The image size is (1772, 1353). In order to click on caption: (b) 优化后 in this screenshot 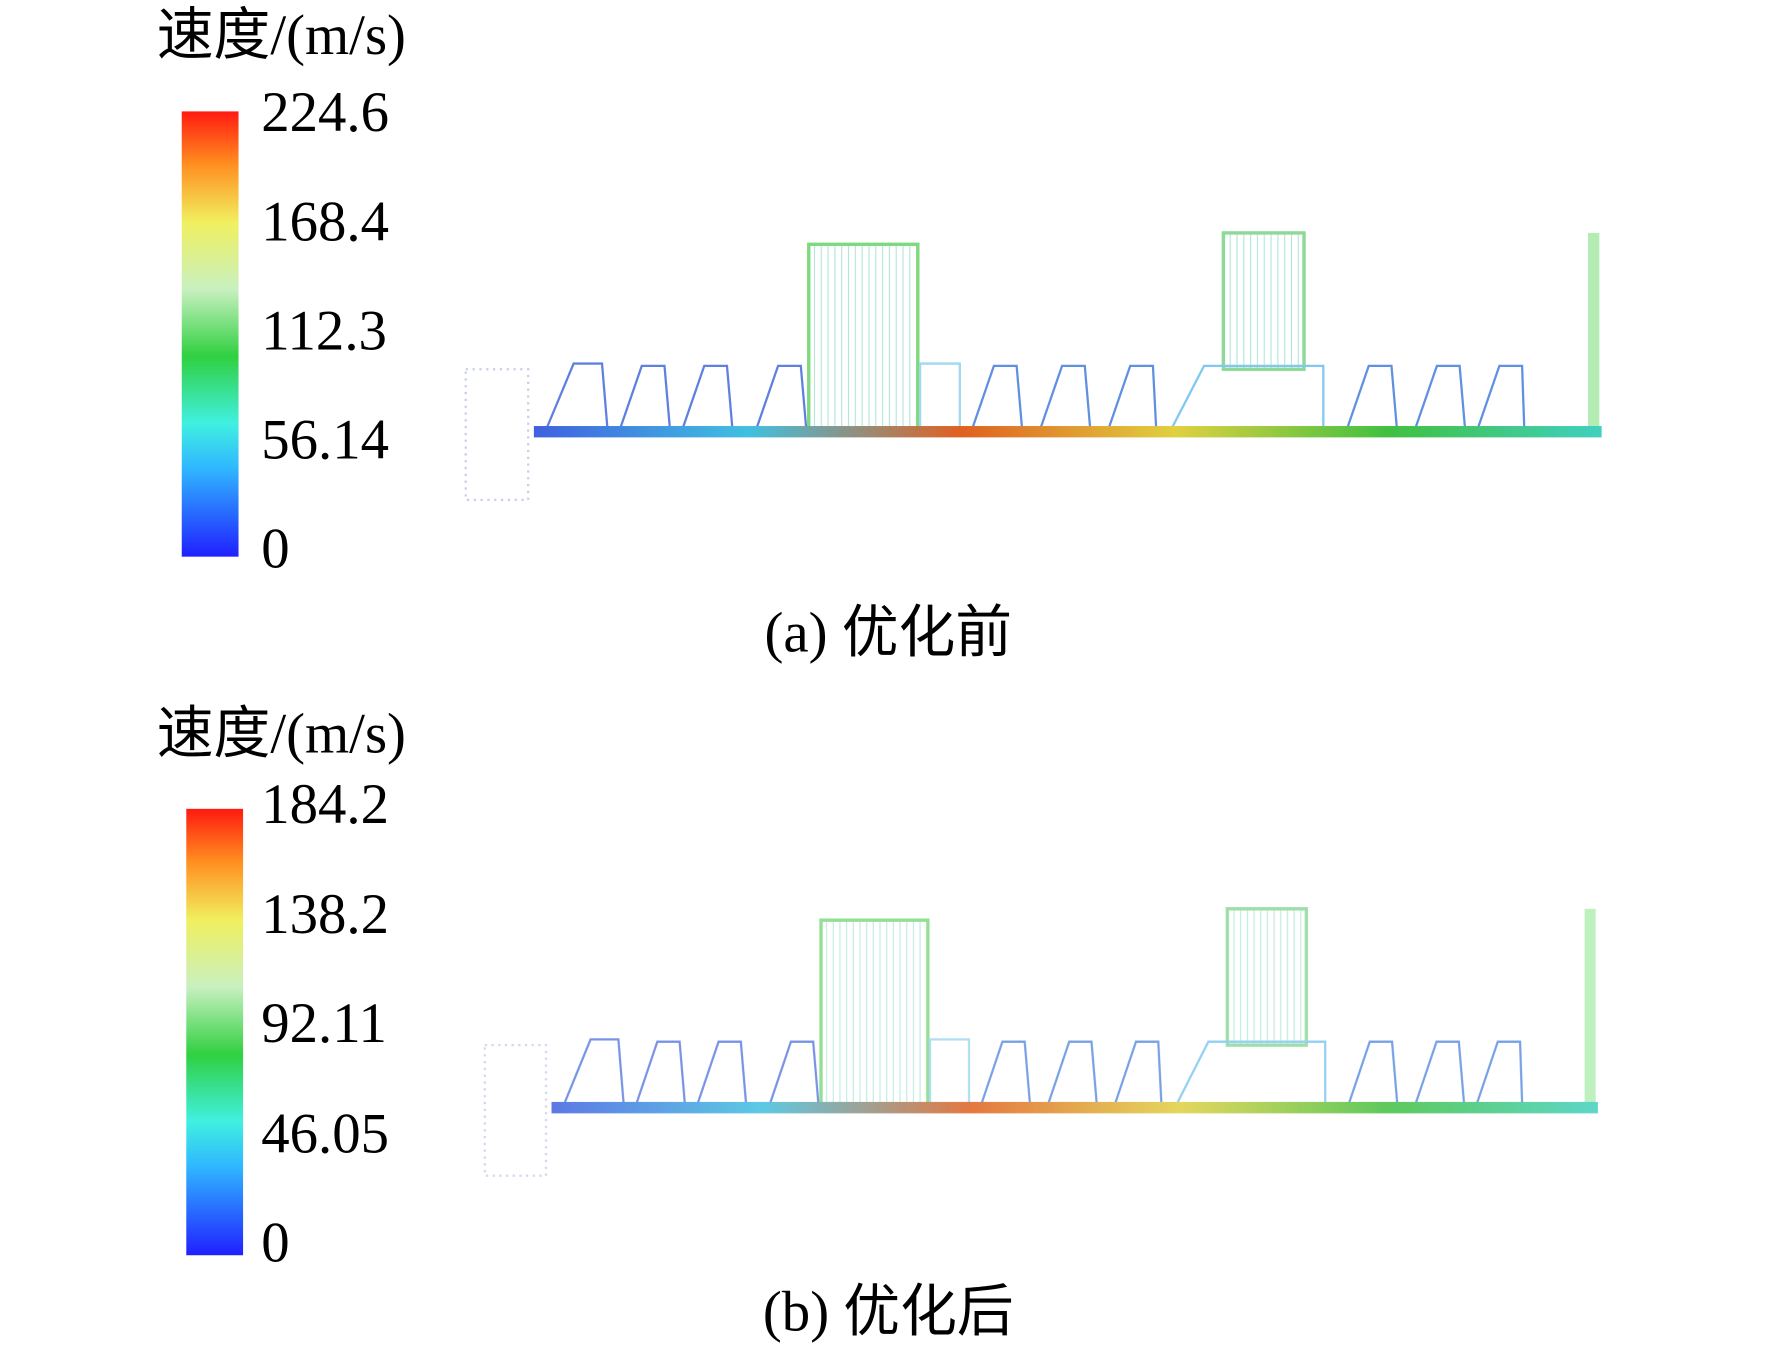, I will do `click(888, 1312)`.